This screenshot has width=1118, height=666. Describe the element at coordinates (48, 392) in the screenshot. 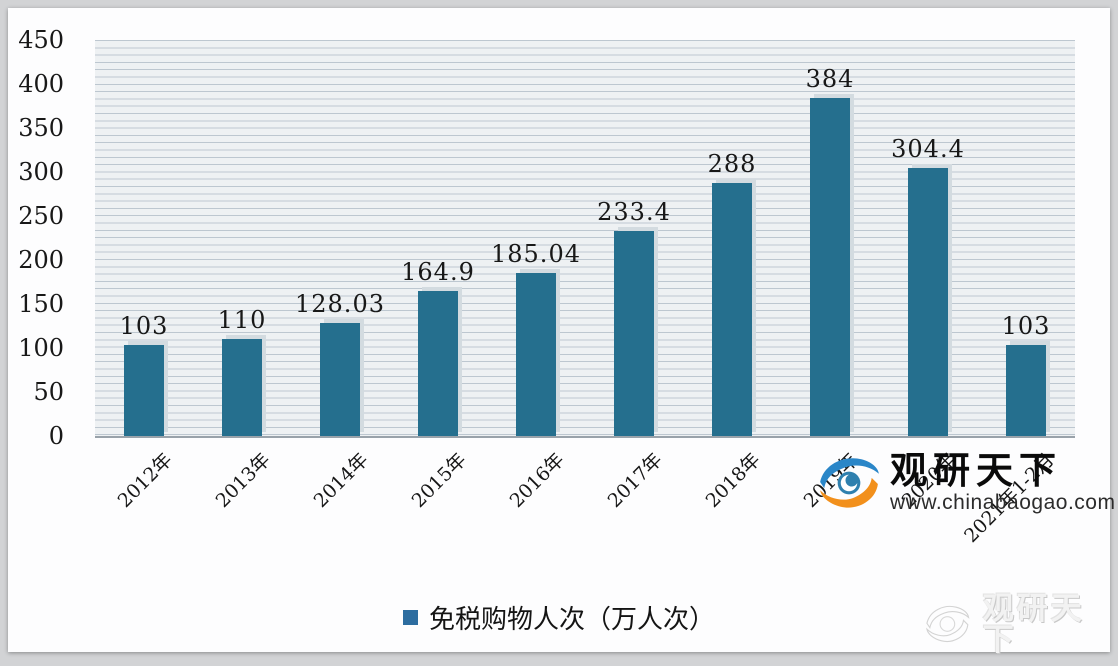

I see `y-axis-tick-label: 50` at that location.